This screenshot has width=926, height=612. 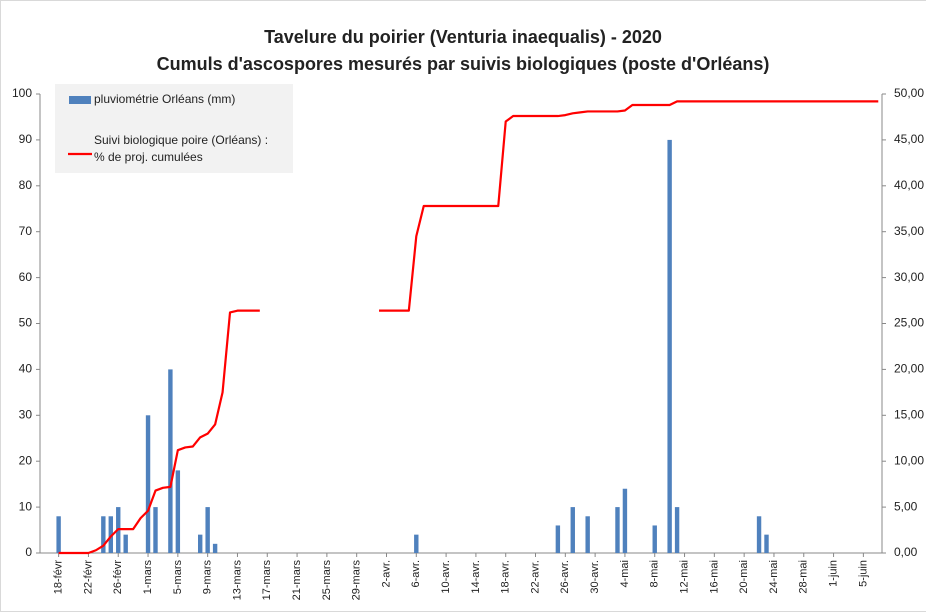 What do you see at coordinates (267, 580) in the screenshot?
I see `x-tick-label: 17-mars` at bounding box center [267, 580].